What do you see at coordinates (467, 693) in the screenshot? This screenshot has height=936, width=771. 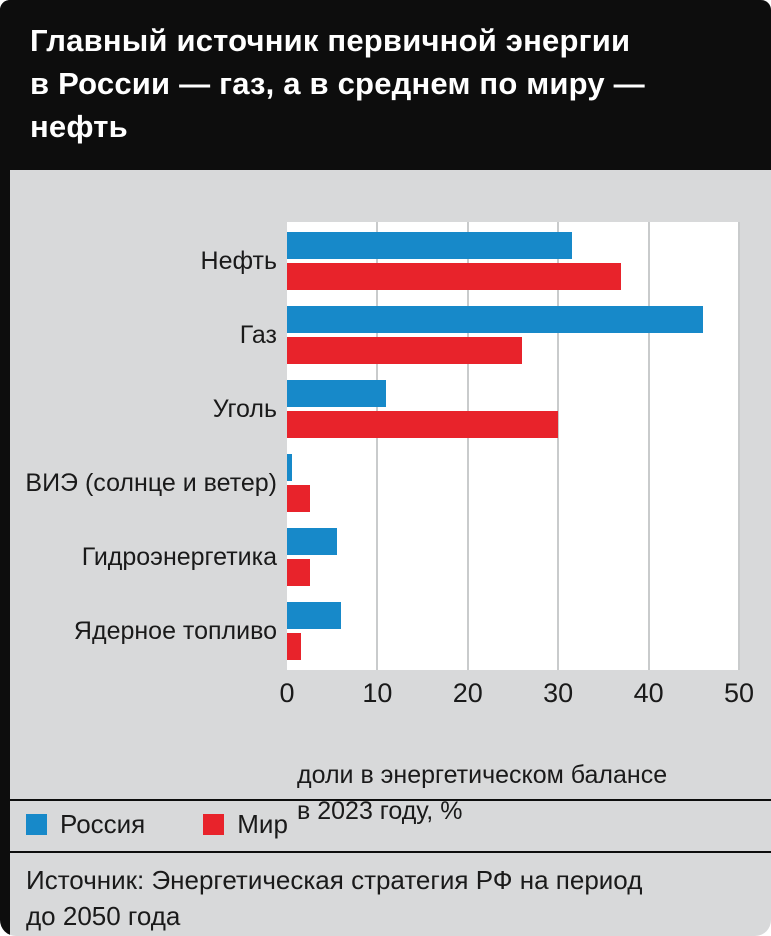 I see `tick-label-20: 20` at bounding box center [467, 693].